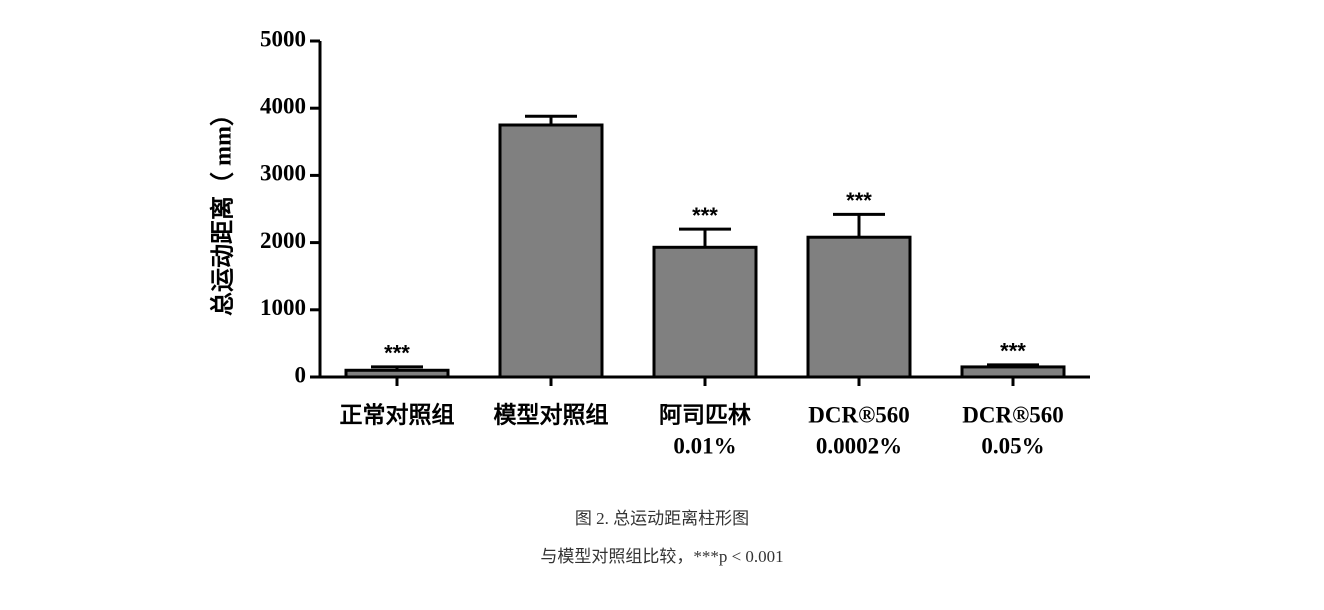 This screenshot has height=610, width=1324. What do you see at coordinates (859, 445) in the screenshot?
I see `x-tick-label: 0.0002%` at bounding box center [859, 445].